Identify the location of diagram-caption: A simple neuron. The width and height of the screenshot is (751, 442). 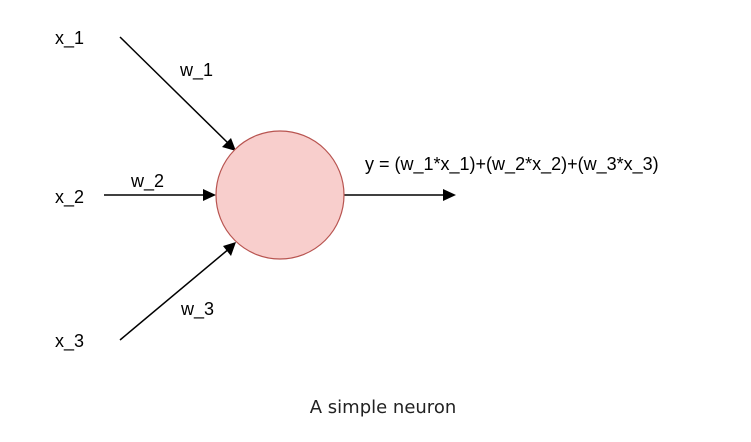
(383, 407).